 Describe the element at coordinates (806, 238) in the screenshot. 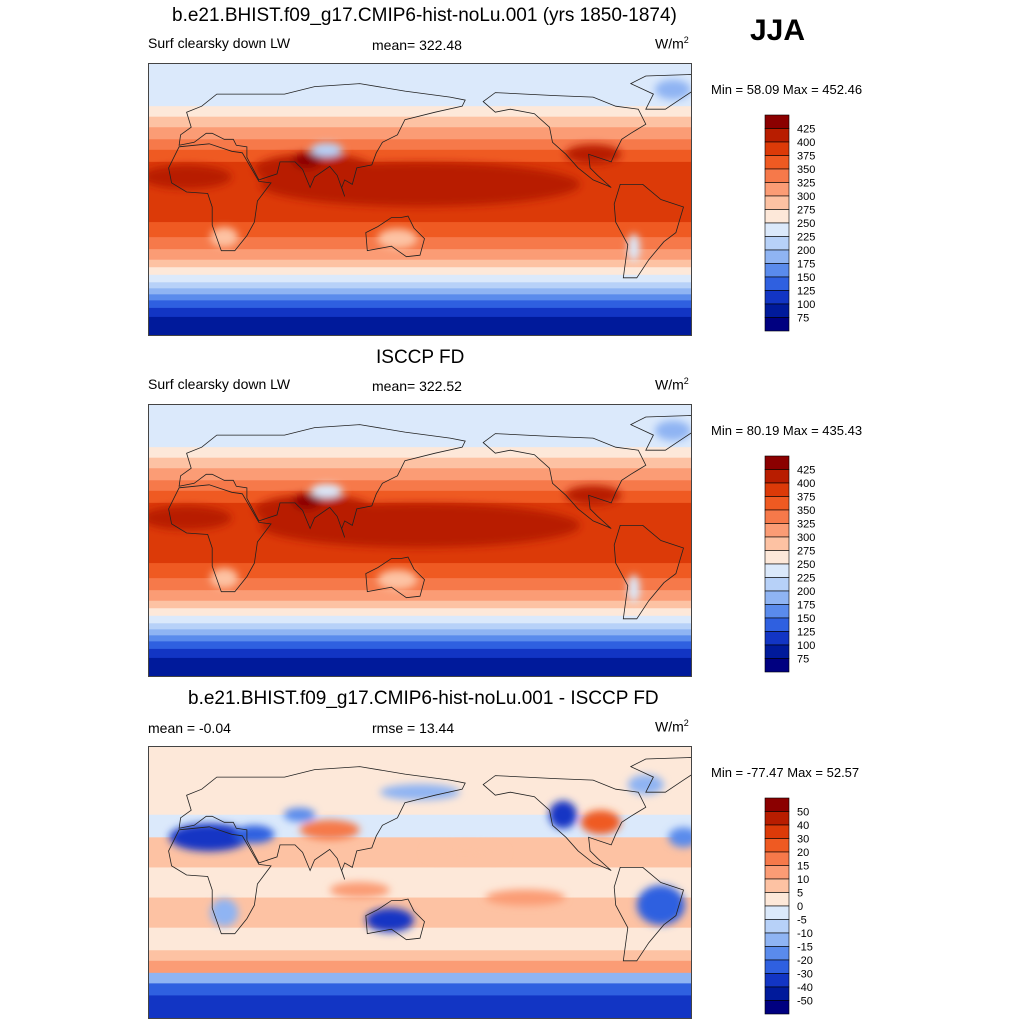

I see `colorbar-tick-label: 225` at that location.